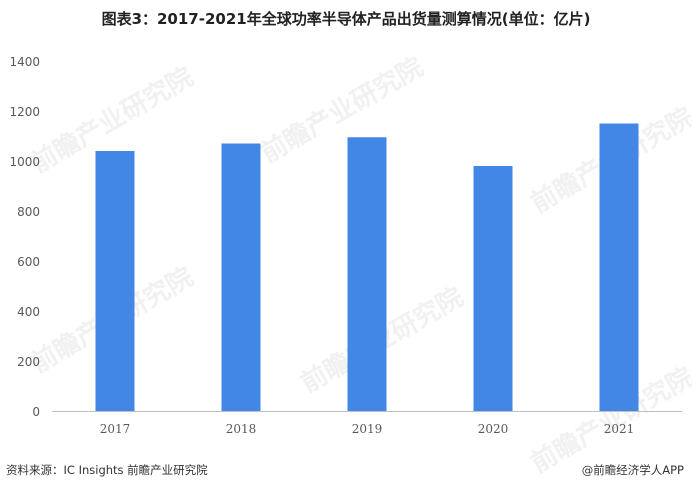  What do you see at coordinates (346, 473) in the screenshot?
I see `footer: 资料来源：IC Insights 前瞻产业研究院 @前瞻经济学人APP` at bounding box center [346, 473].